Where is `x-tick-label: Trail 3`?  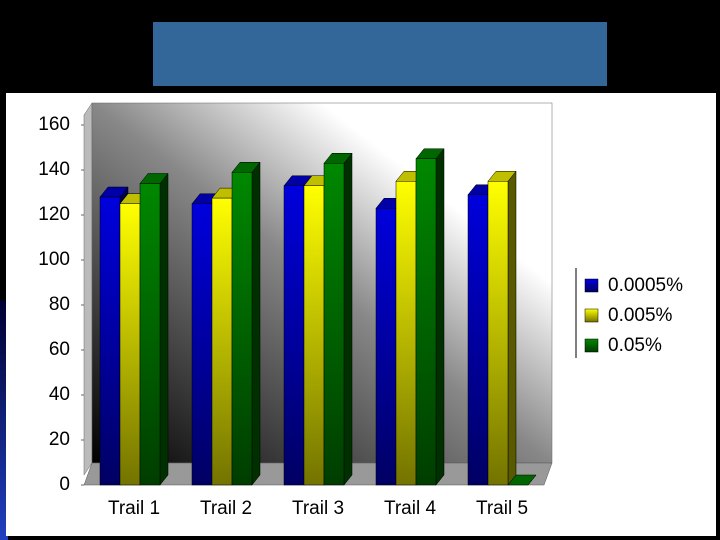 x-tick-label: Trail 3 is located at coordinates (318, 508).